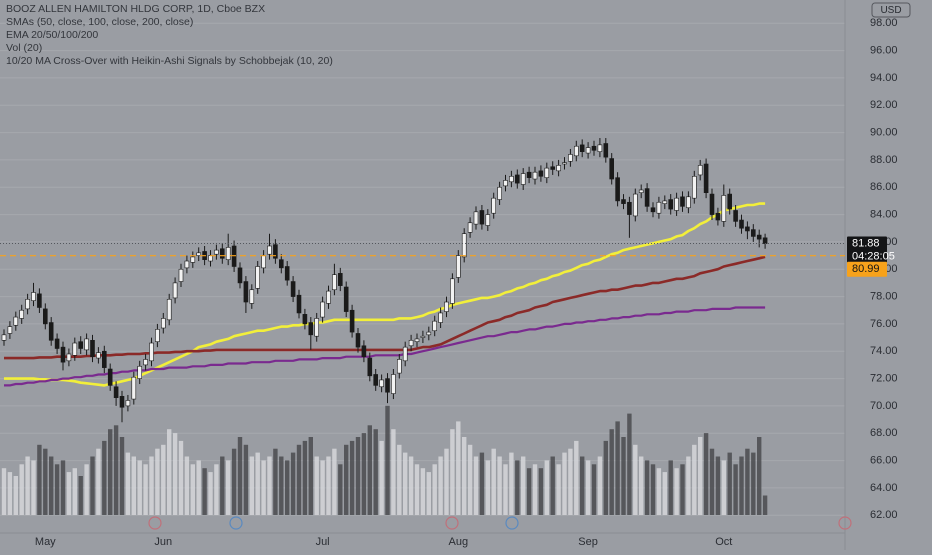 The image size is (932, 555). I want to click on x-tick-label: Oct, so click(723, 542).